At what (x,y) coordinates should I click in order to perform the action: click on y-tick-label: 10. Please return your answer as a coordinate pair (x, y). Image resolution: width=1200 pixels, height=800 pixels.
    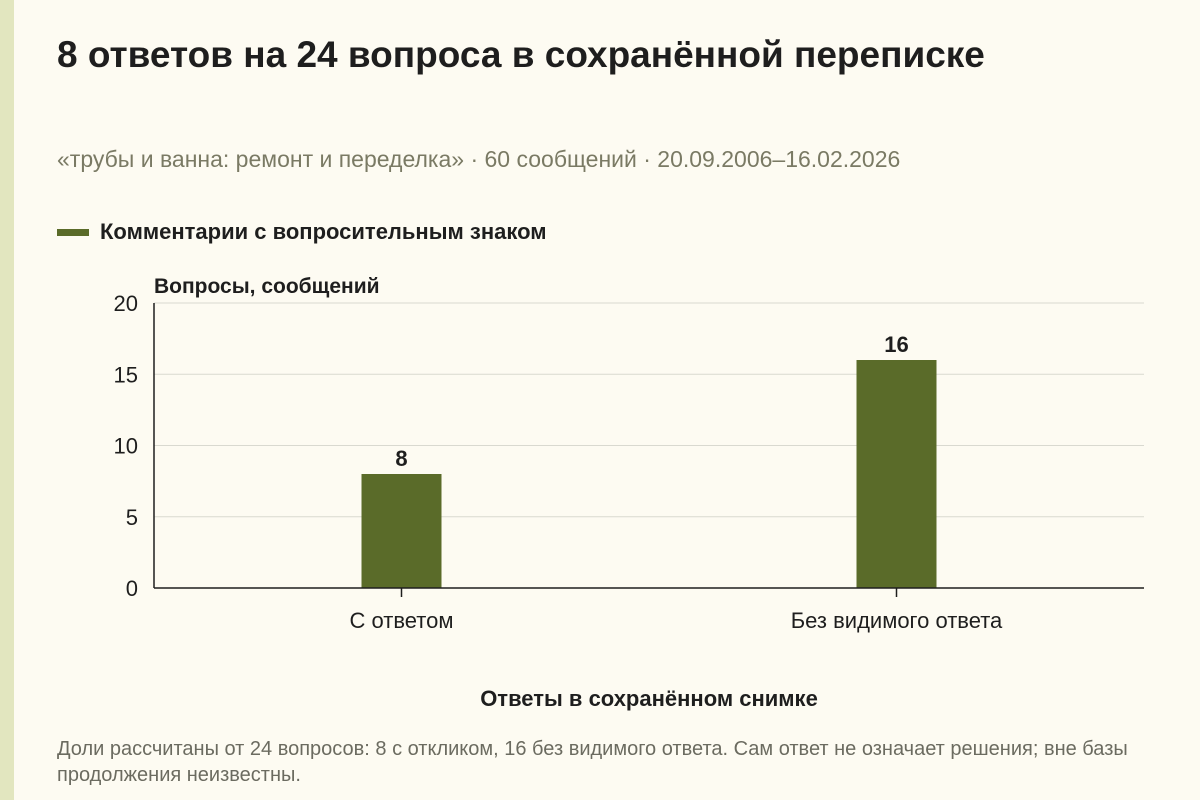
    Looking at the image, I should click on (126, 446).